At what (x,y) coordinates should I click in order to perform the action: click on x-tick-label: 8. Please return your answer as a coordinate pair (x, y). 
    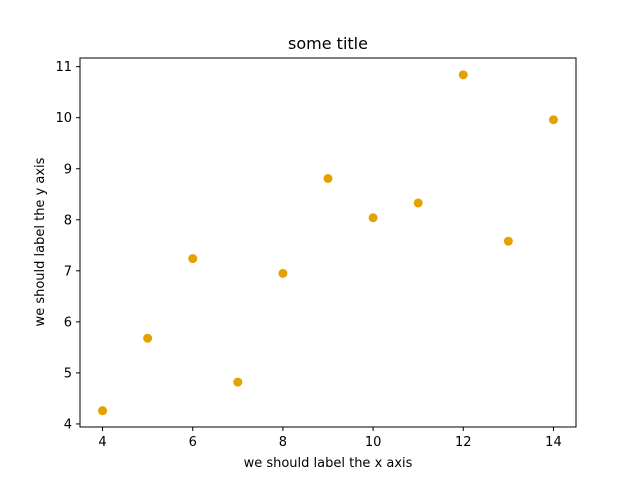
    Looking at the image, I should click on (283, 442).